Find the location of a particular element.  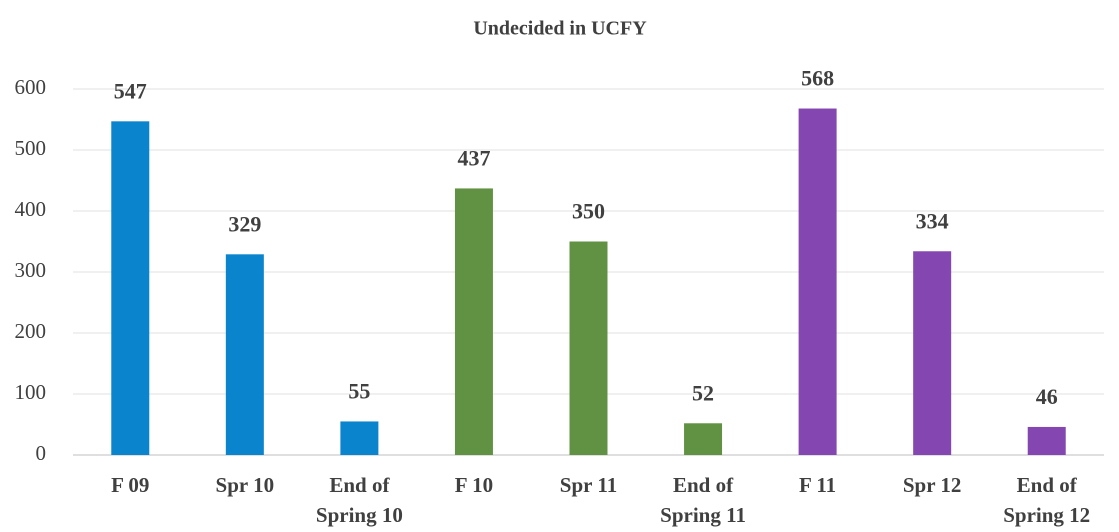

data-label: 55 is located at coordinates (359, 390).